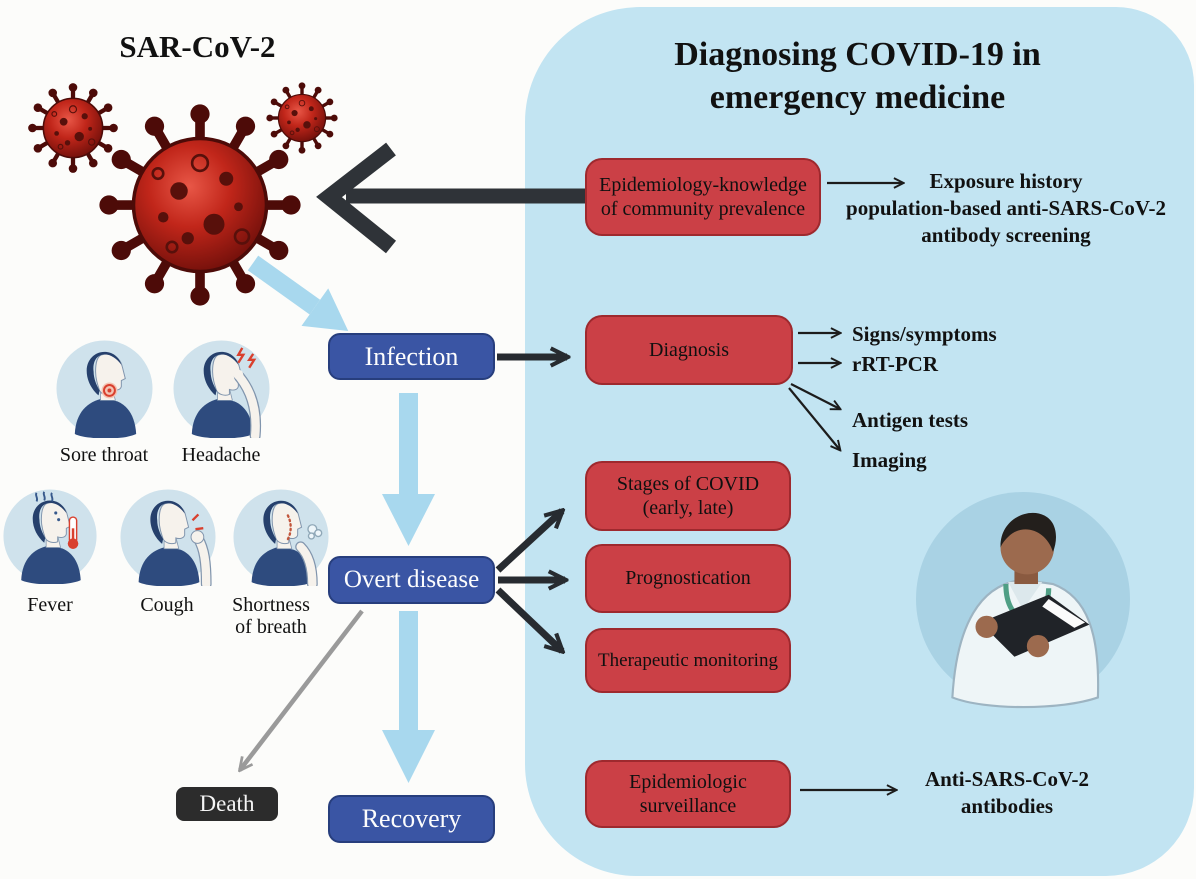 The width and height of the screenshot is (1196, 879). Describe the element at coordinates (688, 483) in the screenshot. I see `stages-box-line1: Stages of COVID` at that location.